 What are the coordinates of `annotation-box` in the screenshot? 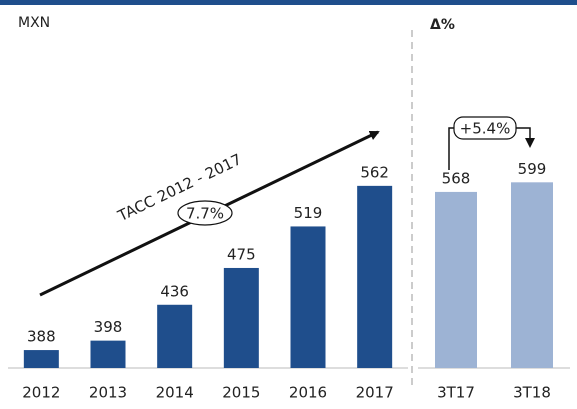 It's located at (485, 128).